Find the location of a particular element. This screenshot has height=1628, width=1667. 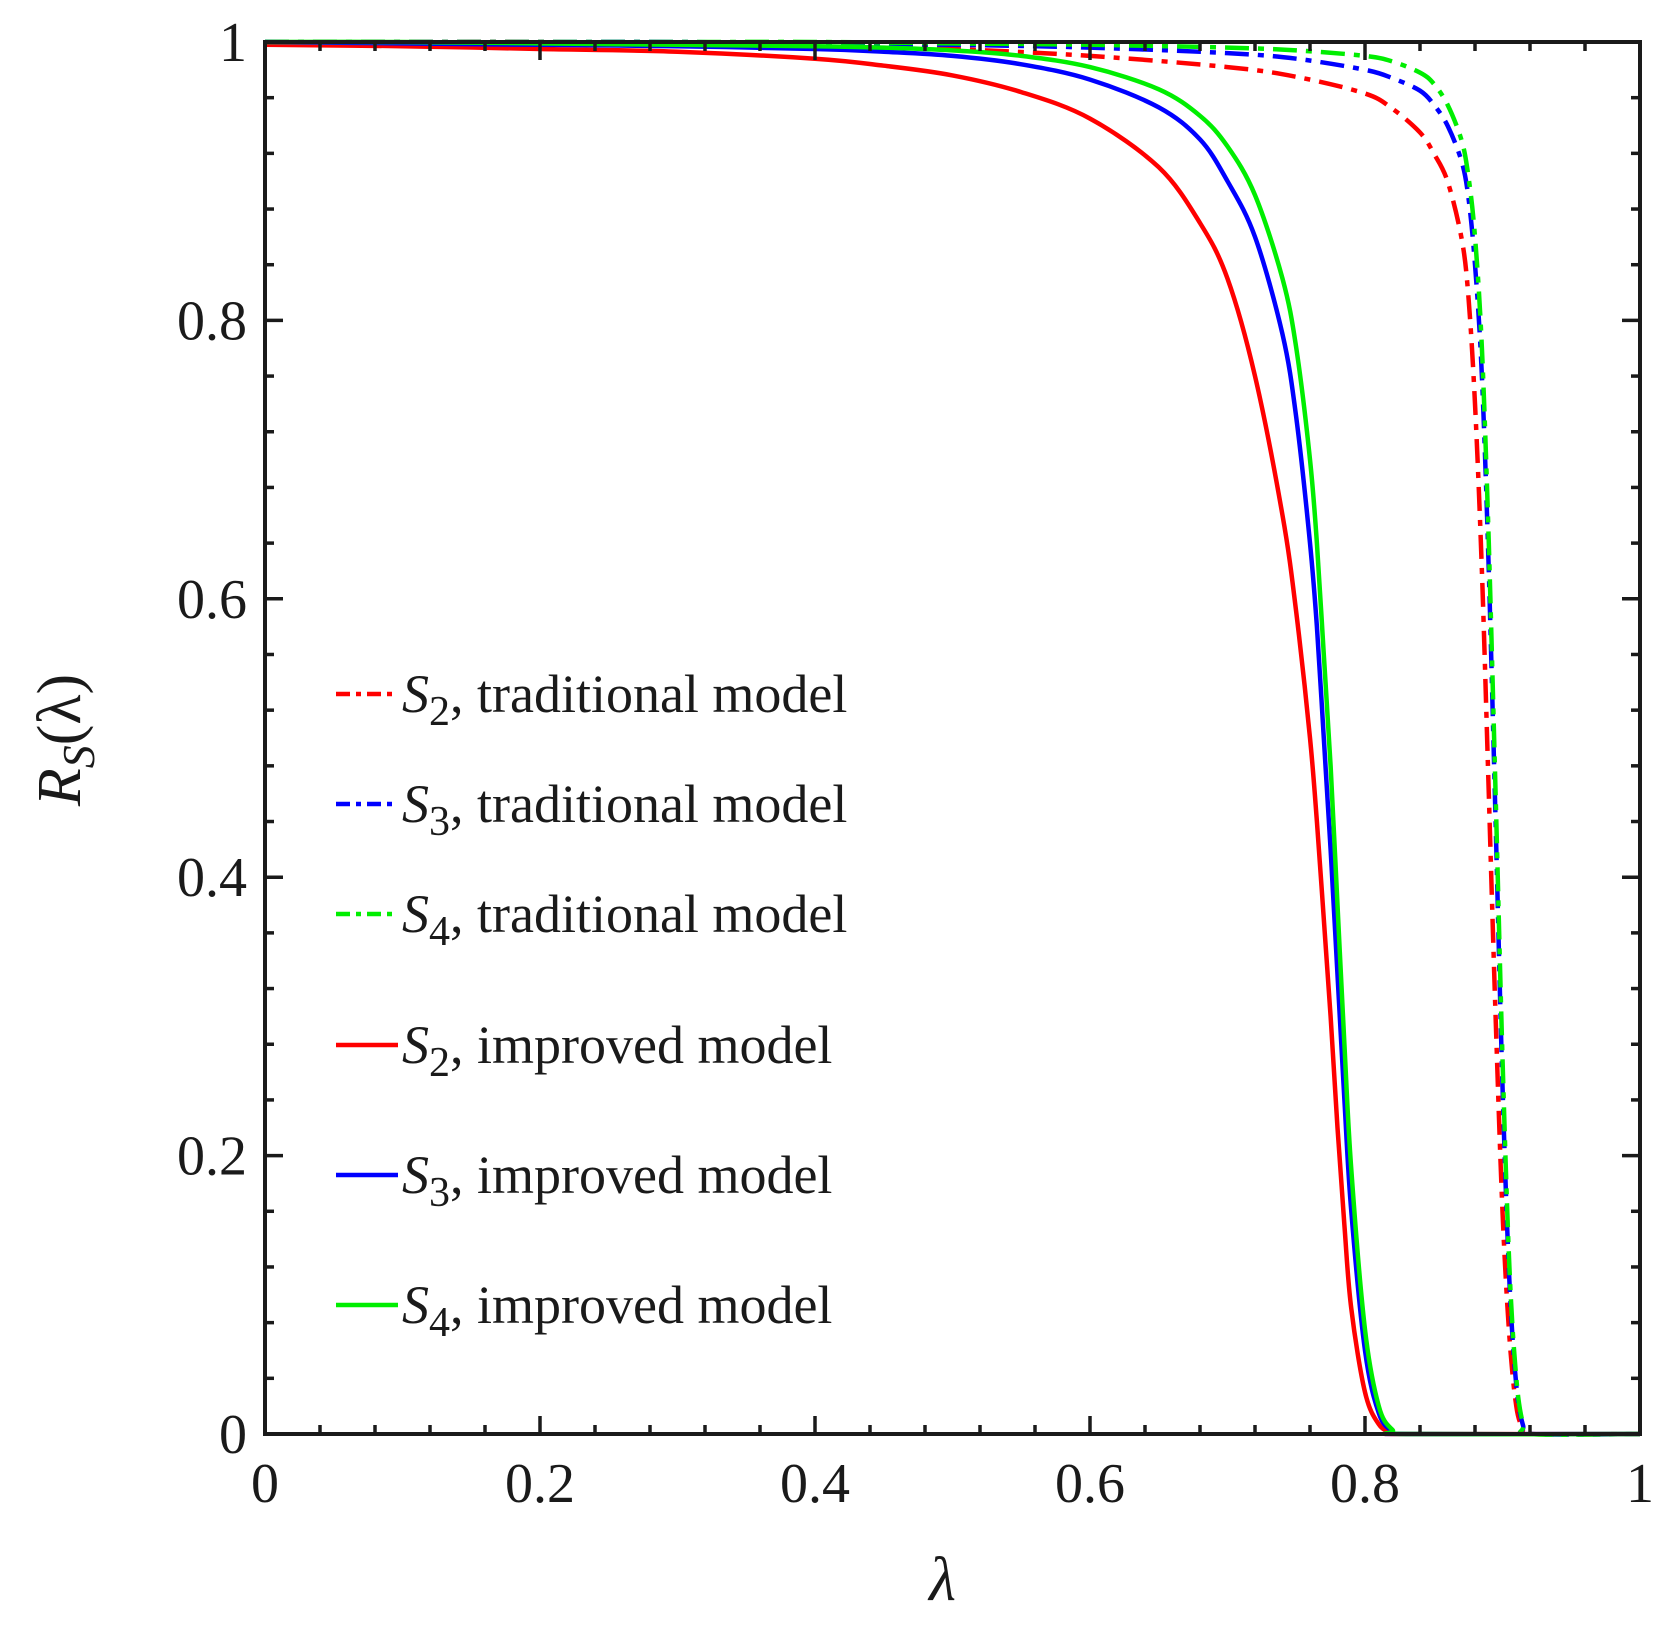

y-axis-title-argument: (λ) is located at coordinates (60, 709).